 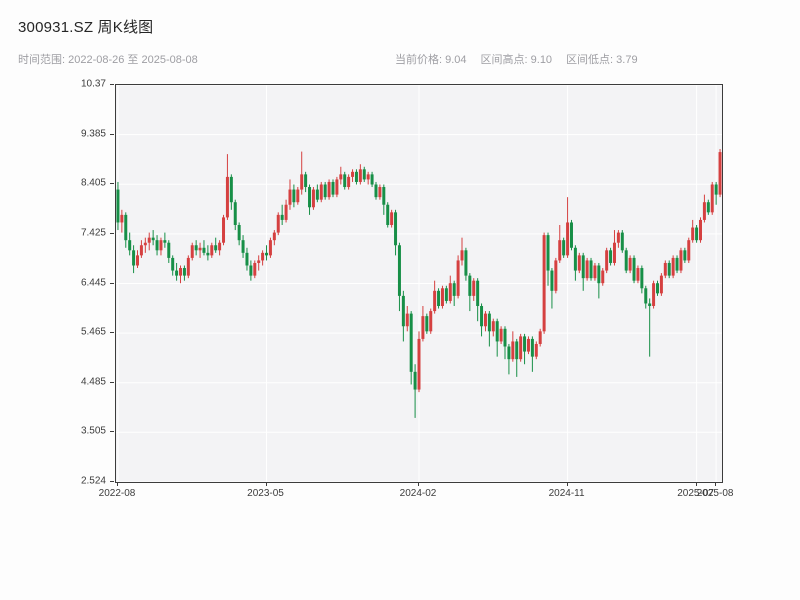 What do you see at coordinates (523, 59) in the screenshot?
I see `price-stats: 当前价格: 9.04 区间高点: 9.10 区间低点: 3.79` at bounding box center [523, 59].